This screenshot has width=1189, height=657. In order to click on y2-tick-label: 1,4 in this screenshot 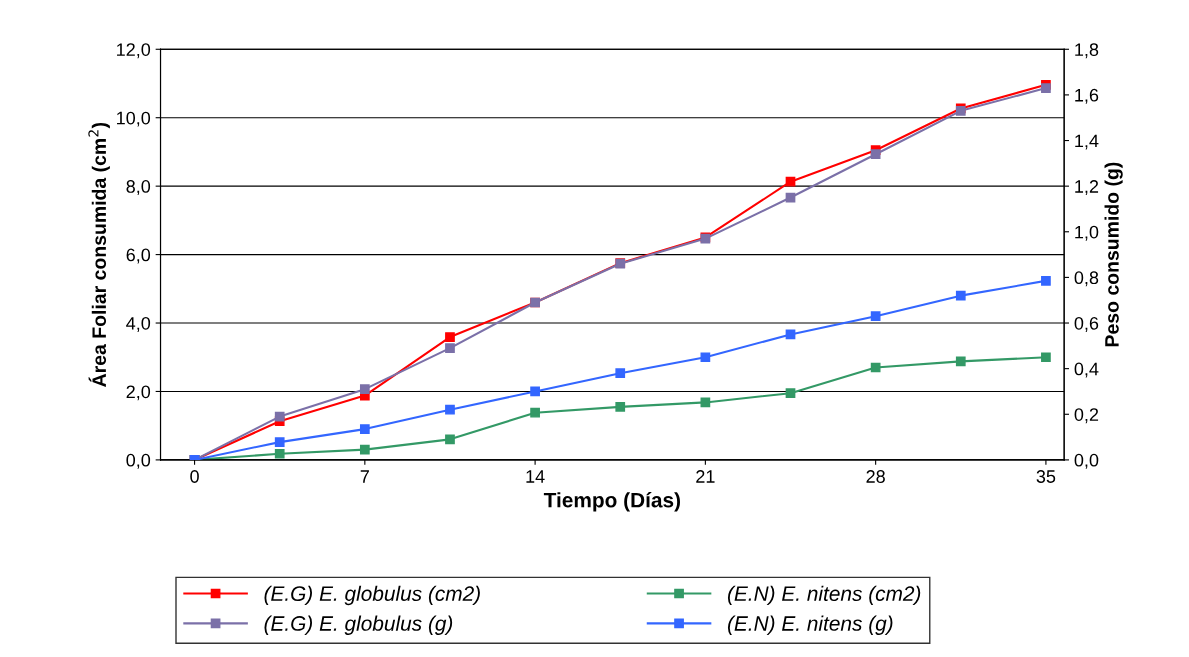, I will do `click(1087, 142)`.